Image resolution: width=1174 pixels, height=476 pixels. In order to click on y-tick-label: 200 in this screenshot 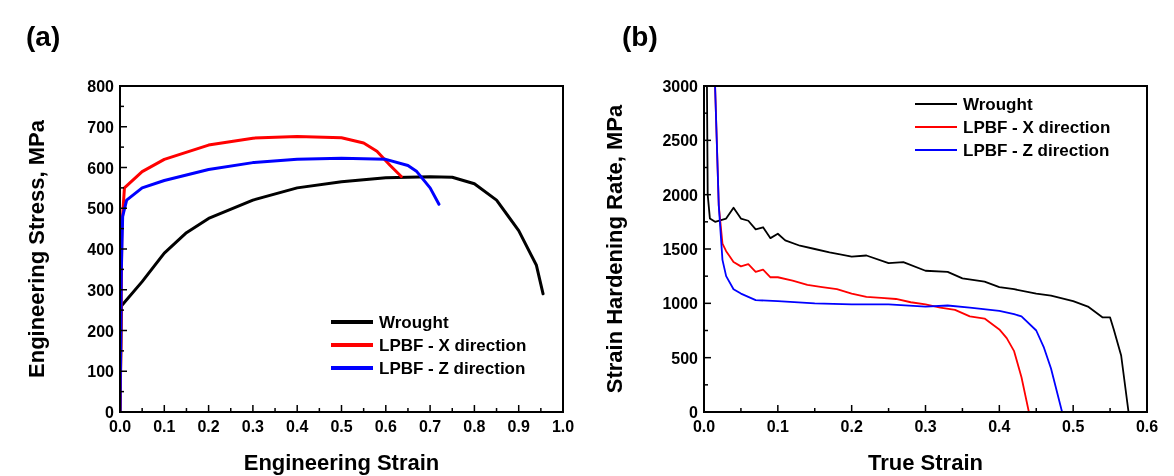, I will do `click(101, 331)`.